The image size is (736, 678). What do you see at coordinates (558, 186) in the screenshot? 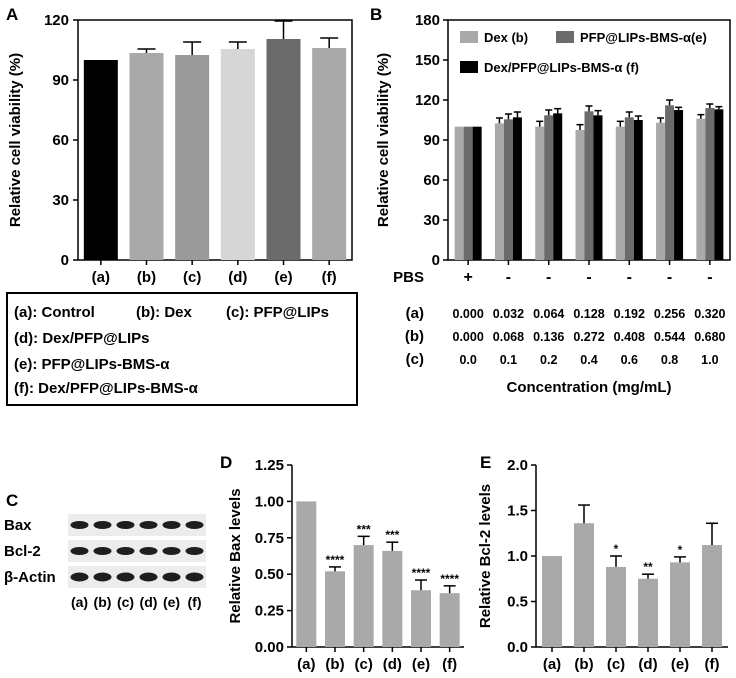
I see `panel-b-bar-s2-g2` at bounding box center [558, 186].